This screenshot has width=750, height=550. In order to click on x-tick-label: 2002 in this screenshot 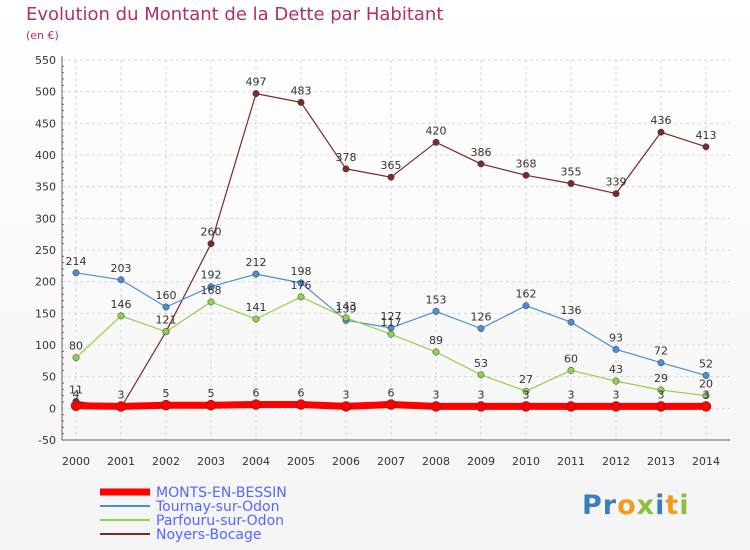, I will do `click(166, 461)`.